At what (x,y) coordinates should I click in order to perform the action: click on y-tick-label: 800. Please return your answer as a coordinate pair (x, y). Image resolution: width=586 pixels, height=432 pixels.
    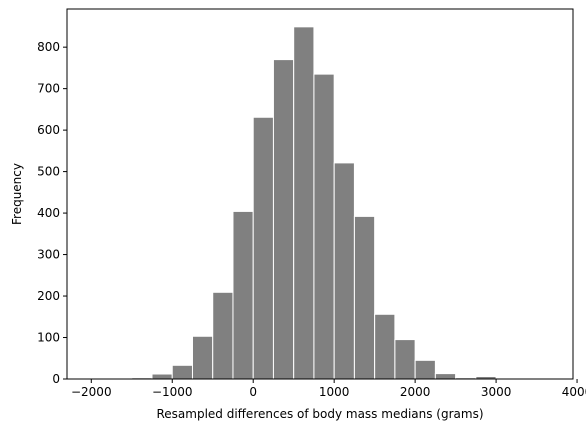
    Looking at the image, I should click on (48, 47).